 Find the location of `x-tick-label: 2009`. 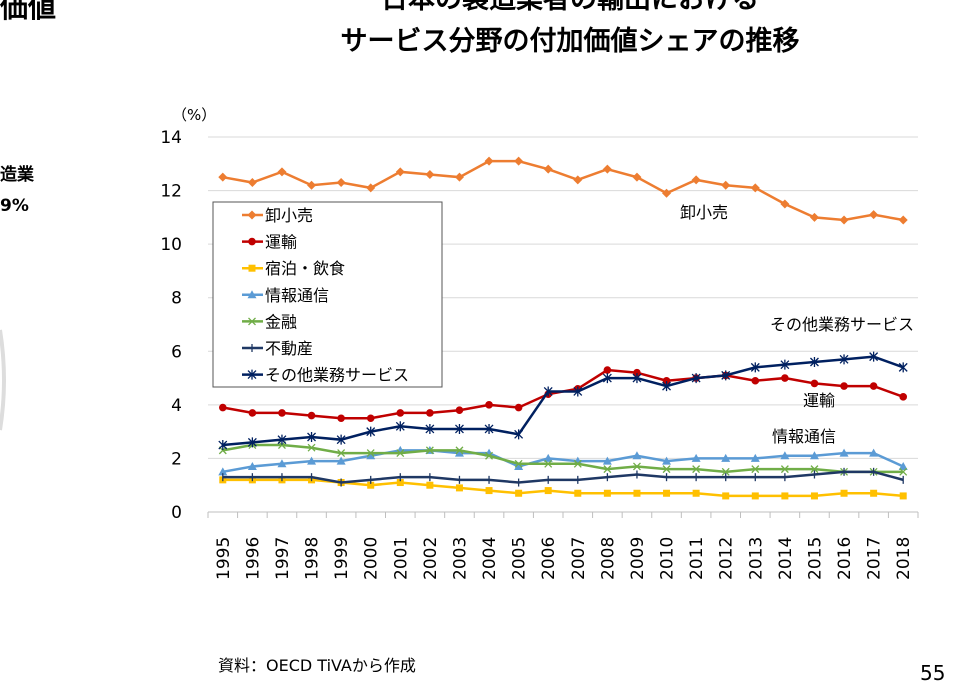

x-tick-label: 2009 is located at coordinates (638, 558).